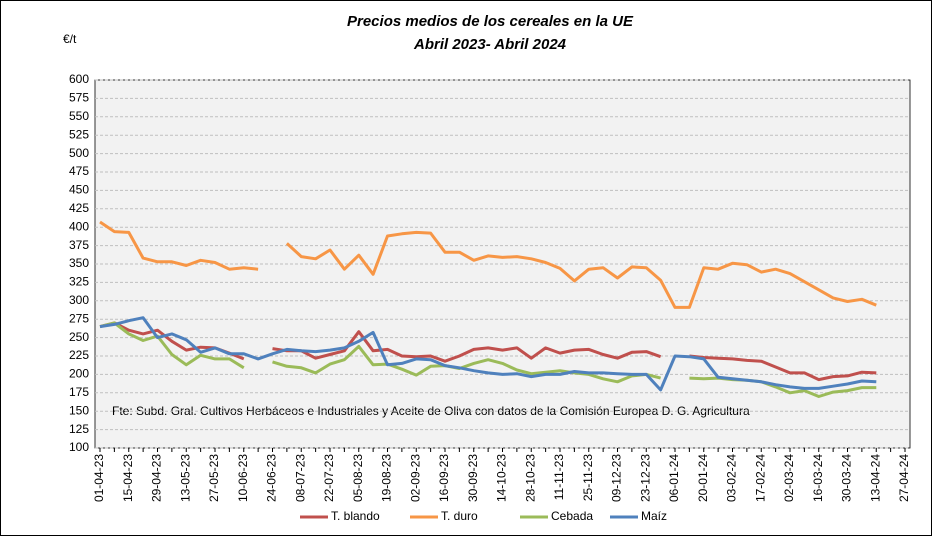 Image resolution: width=933 pixels, height=536 pixels. I want to click on y-tick-label: 200, so click(79, 374).